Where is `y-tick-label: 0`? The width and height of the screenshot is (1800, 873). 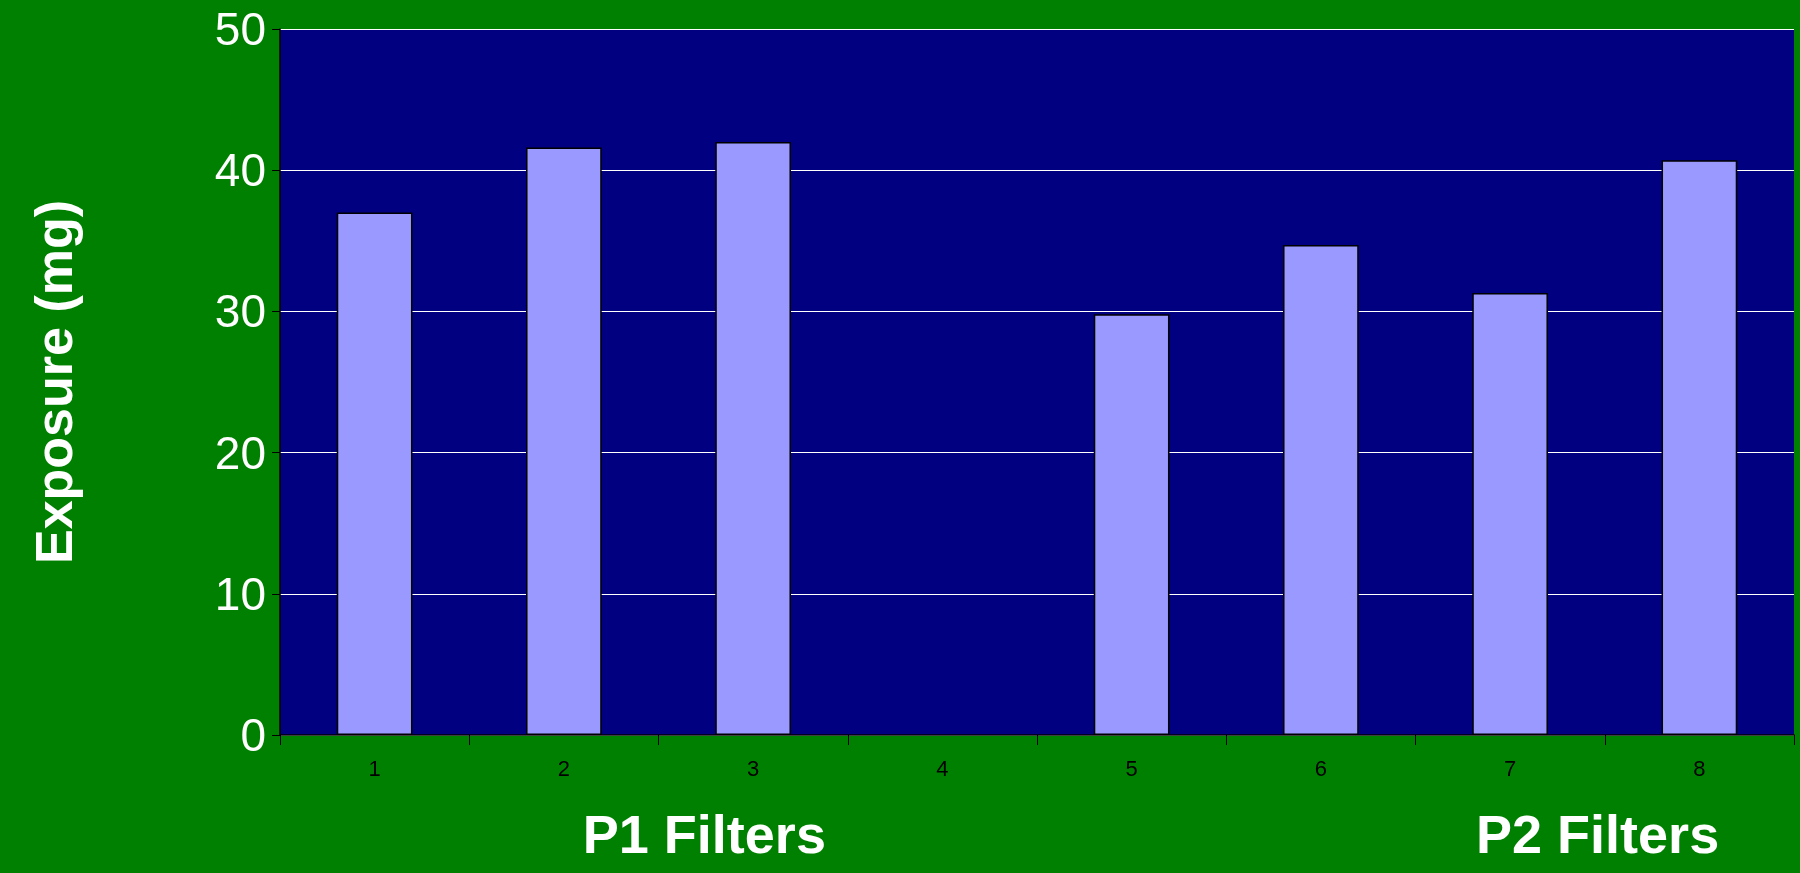
y-tick-label: 0 is located at coordinates (253, 735).